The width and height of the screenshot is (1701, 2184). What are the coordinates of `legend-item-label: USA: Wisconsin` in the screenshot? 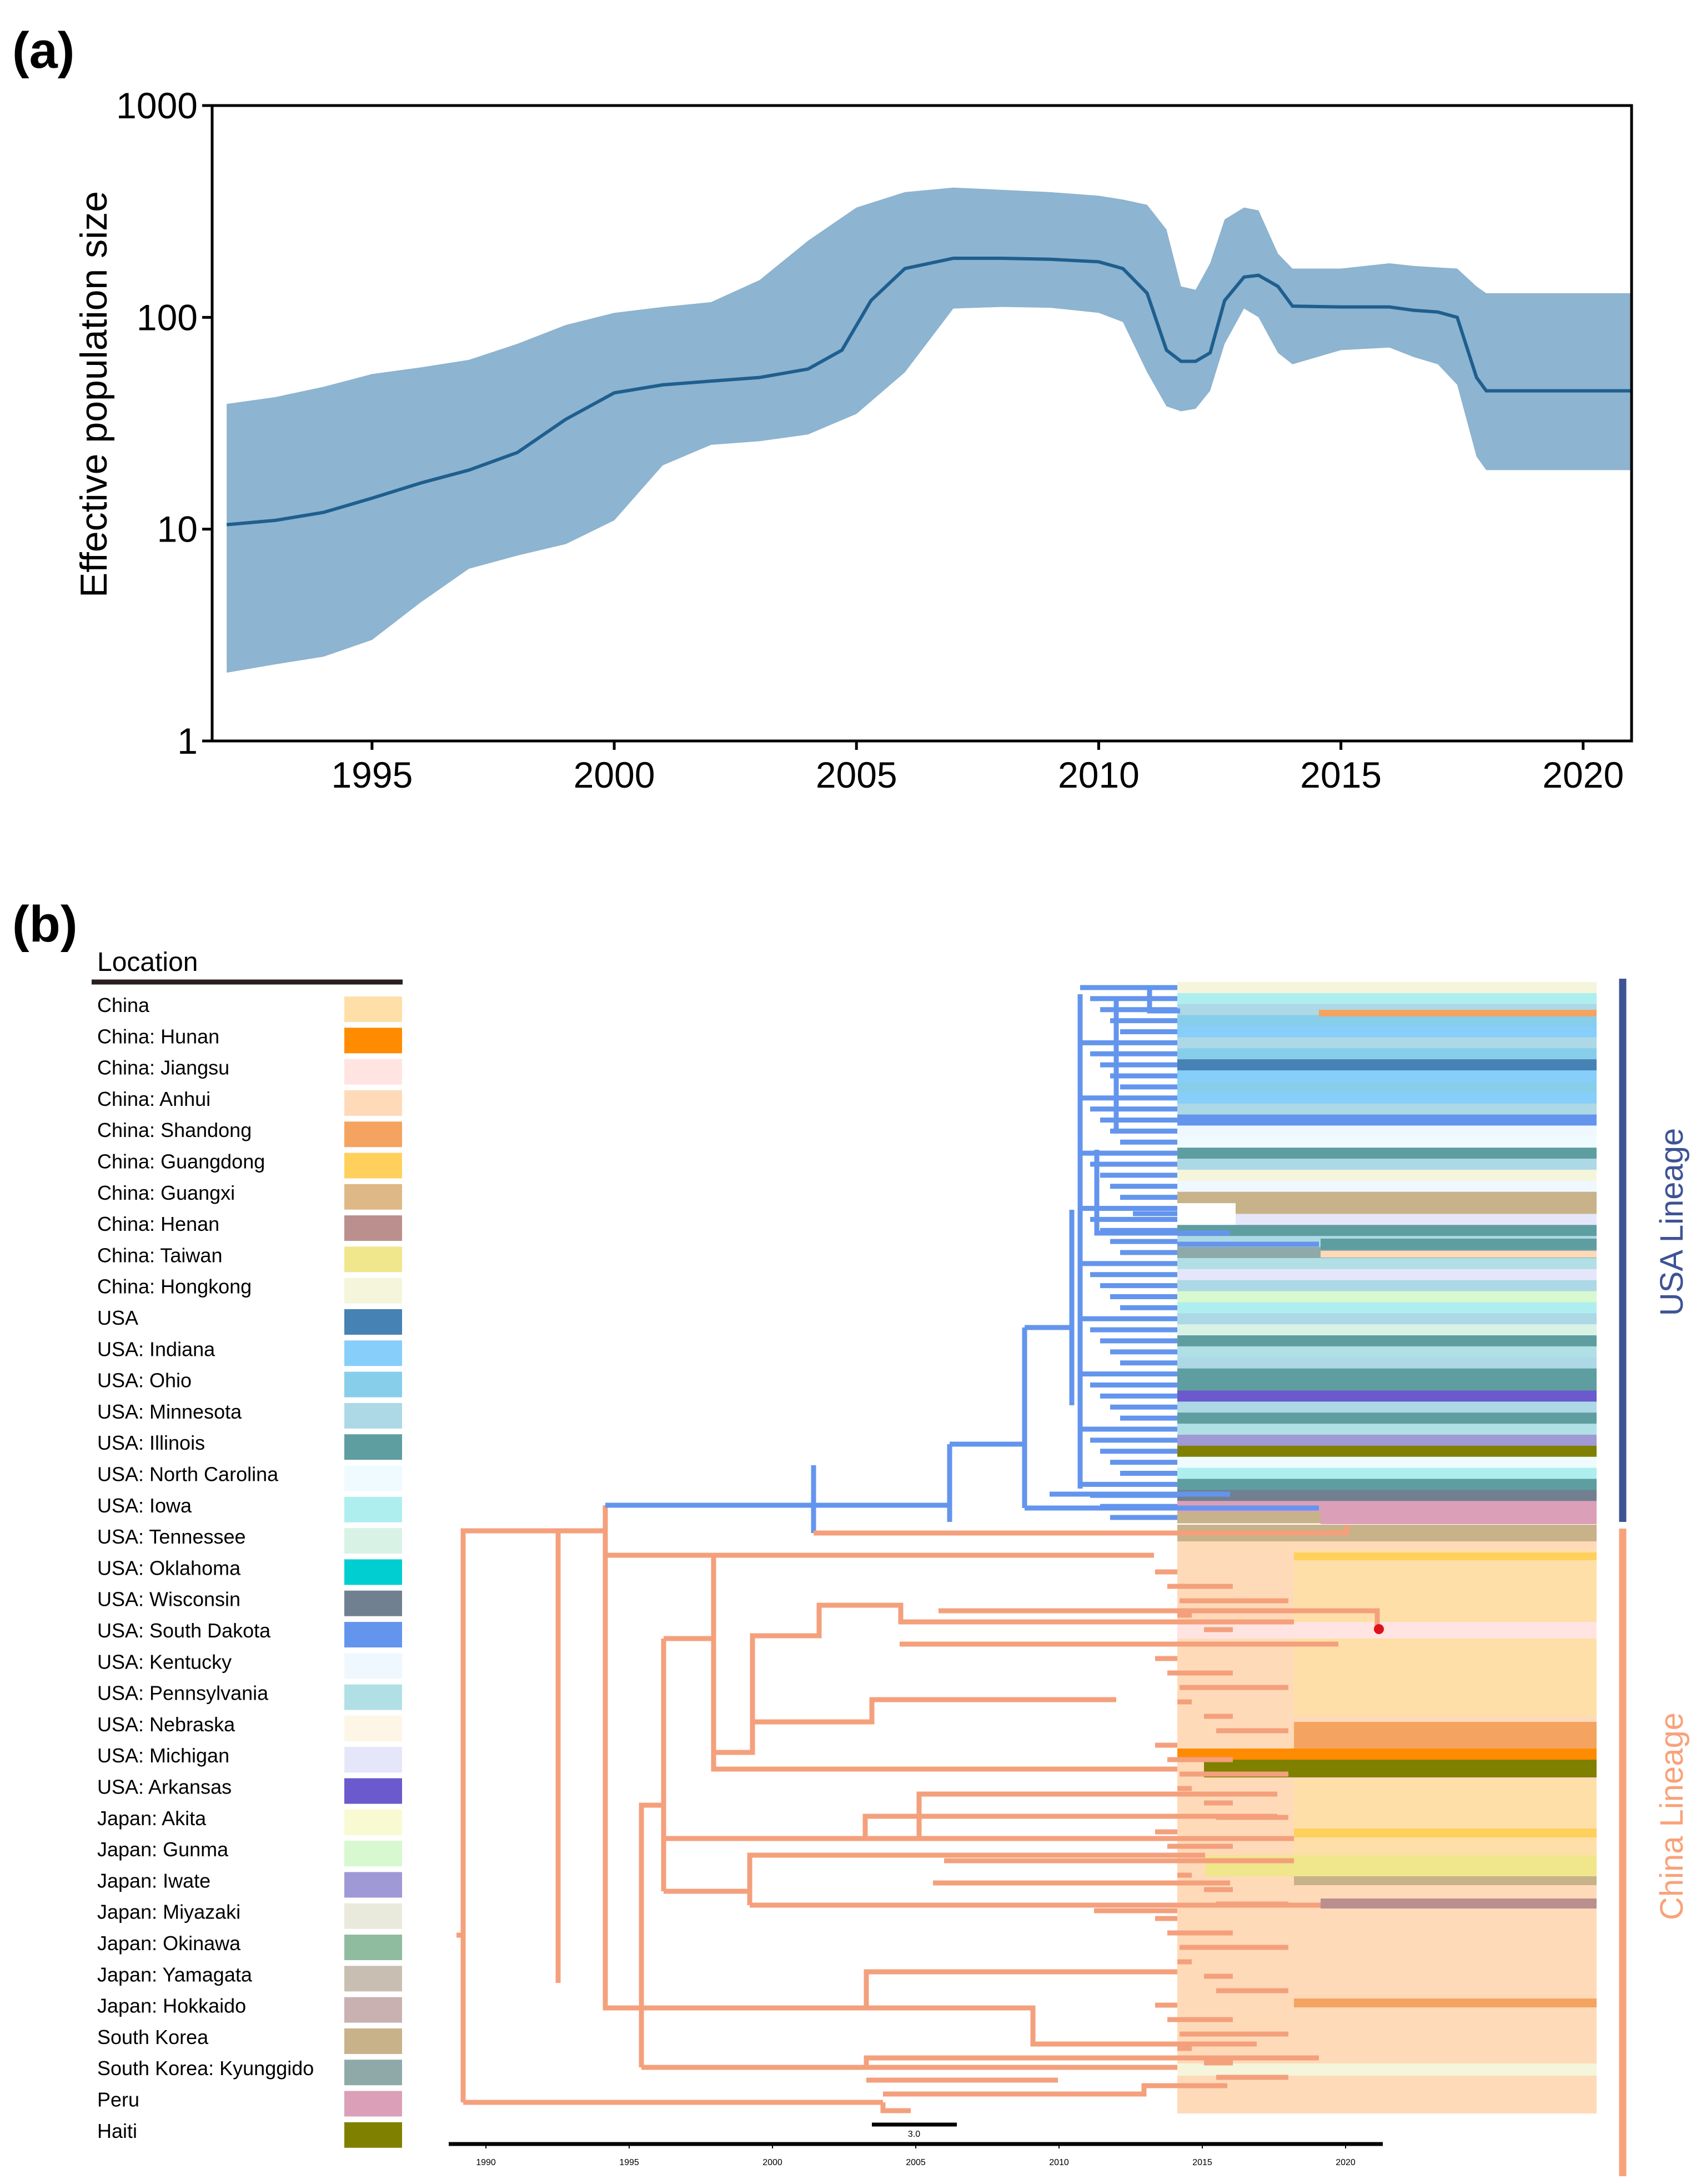 It's located at (169, 1600).